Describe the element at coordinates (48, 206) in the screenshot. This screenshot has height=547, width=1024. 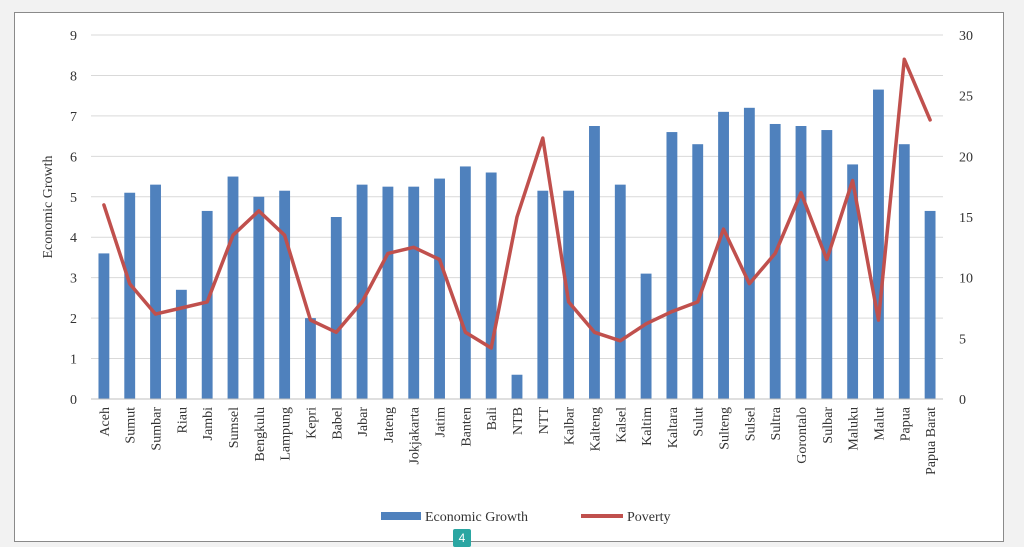
I see `y-axis-title: Economic Growth` at that location.